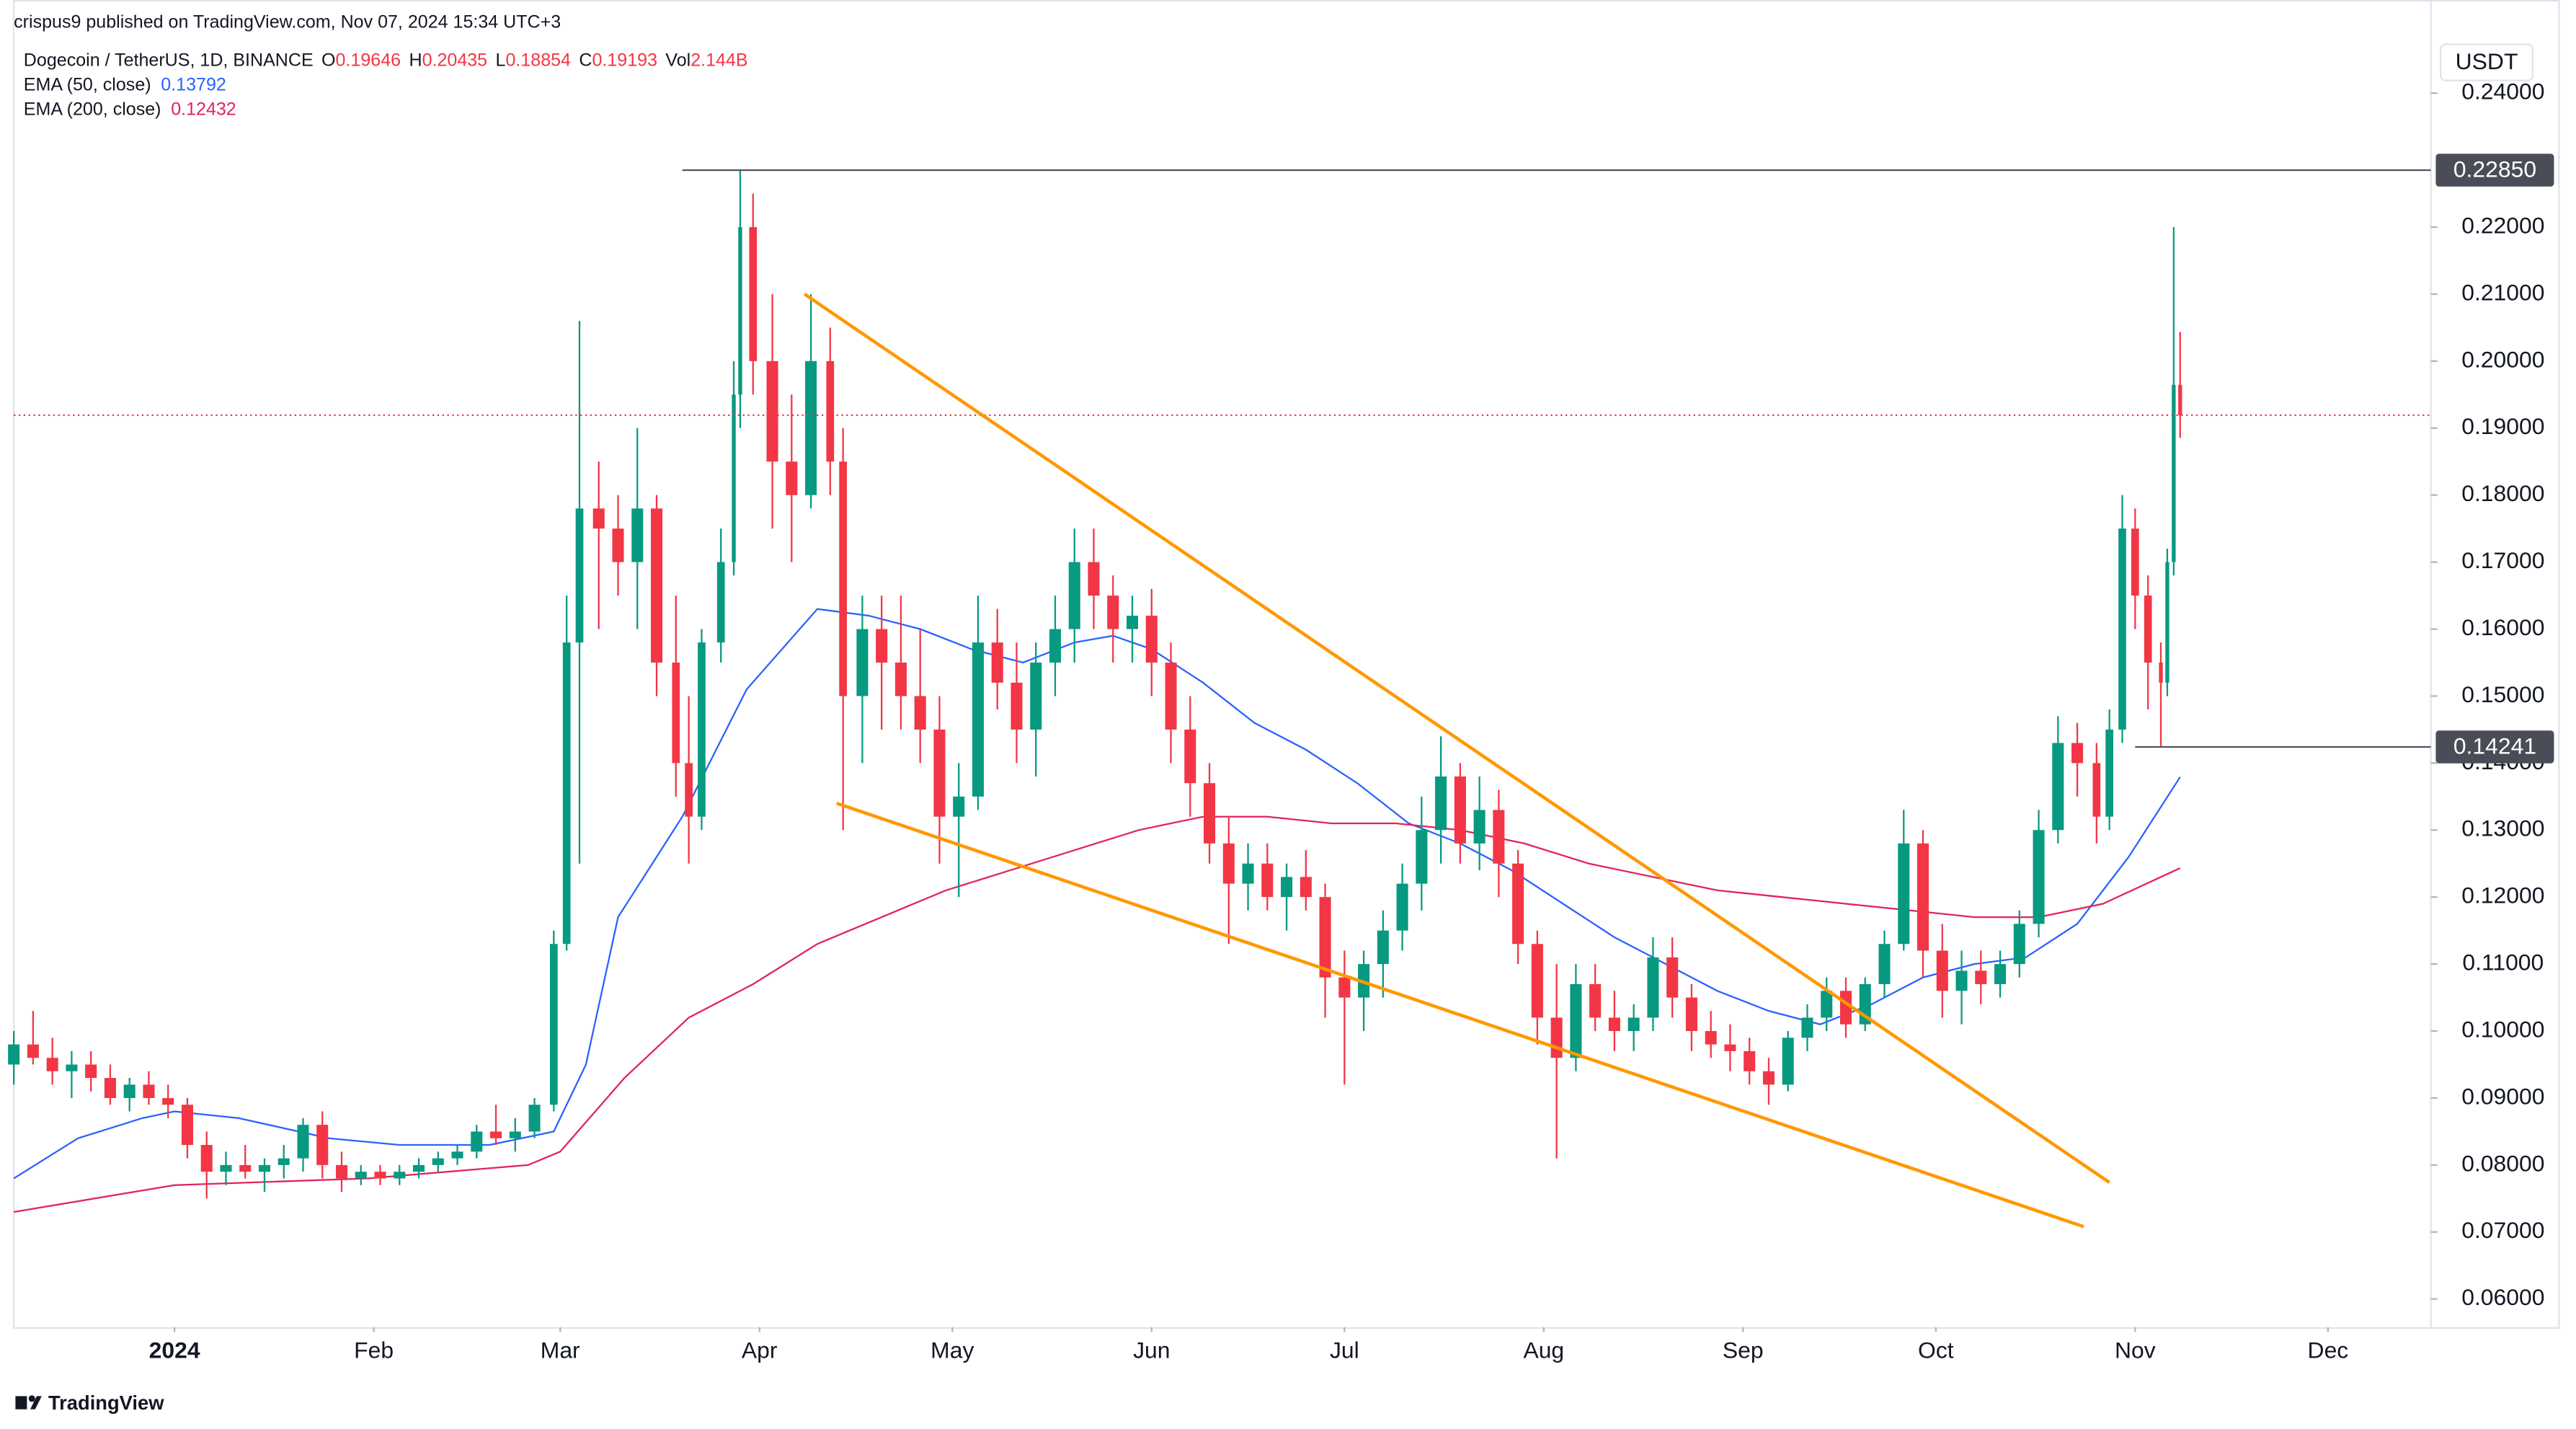 The width and height of the screenshot is (2576, 1429). What do you see at coordinates (2503, 962) in the screenshot?
I see `y-tick-label: 0.11000` at bounding box center [2503, 962].